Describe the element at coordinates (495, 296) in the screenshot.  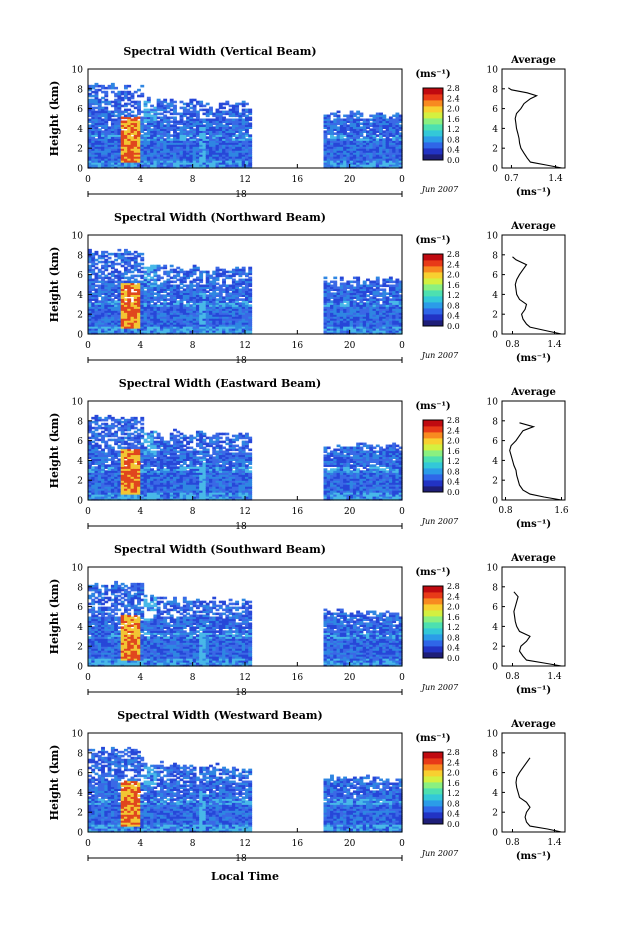
I see `average-y-tick-label: 4` at that location.